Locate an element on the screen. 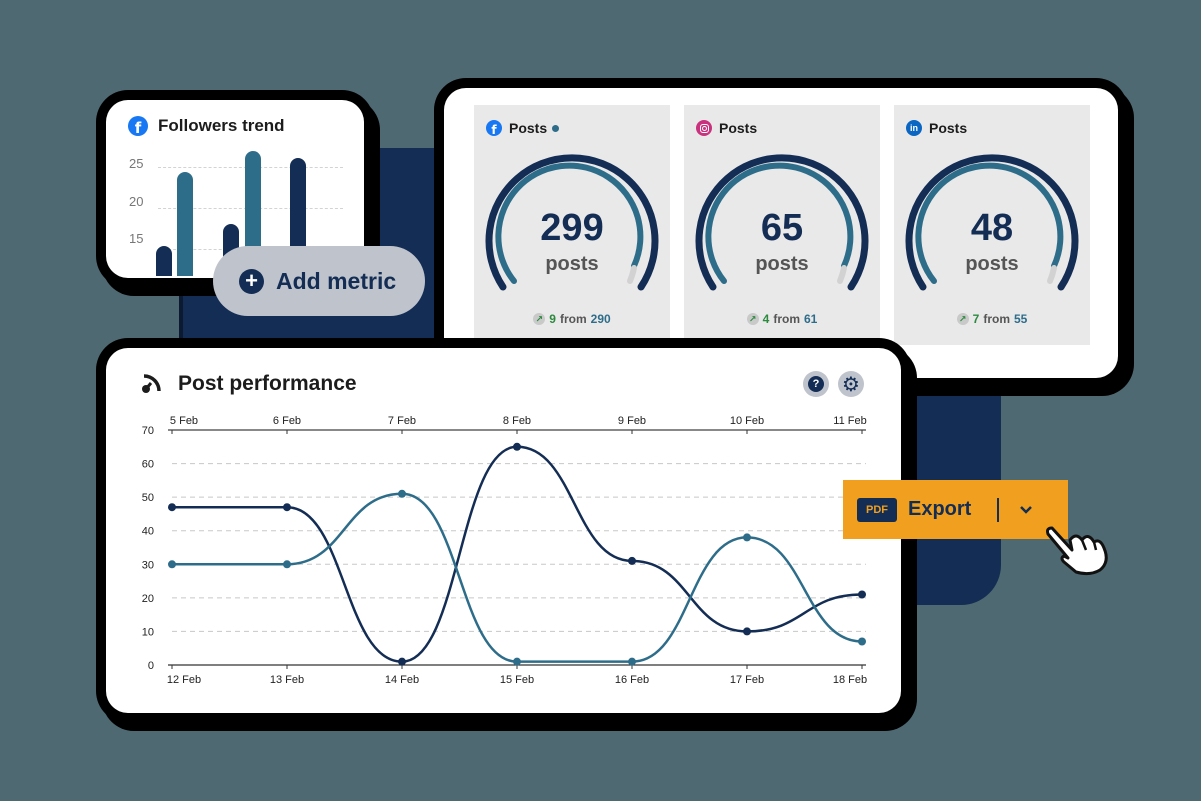  x-bottom-label: 17 Feb is located at coordinates (747, 680).